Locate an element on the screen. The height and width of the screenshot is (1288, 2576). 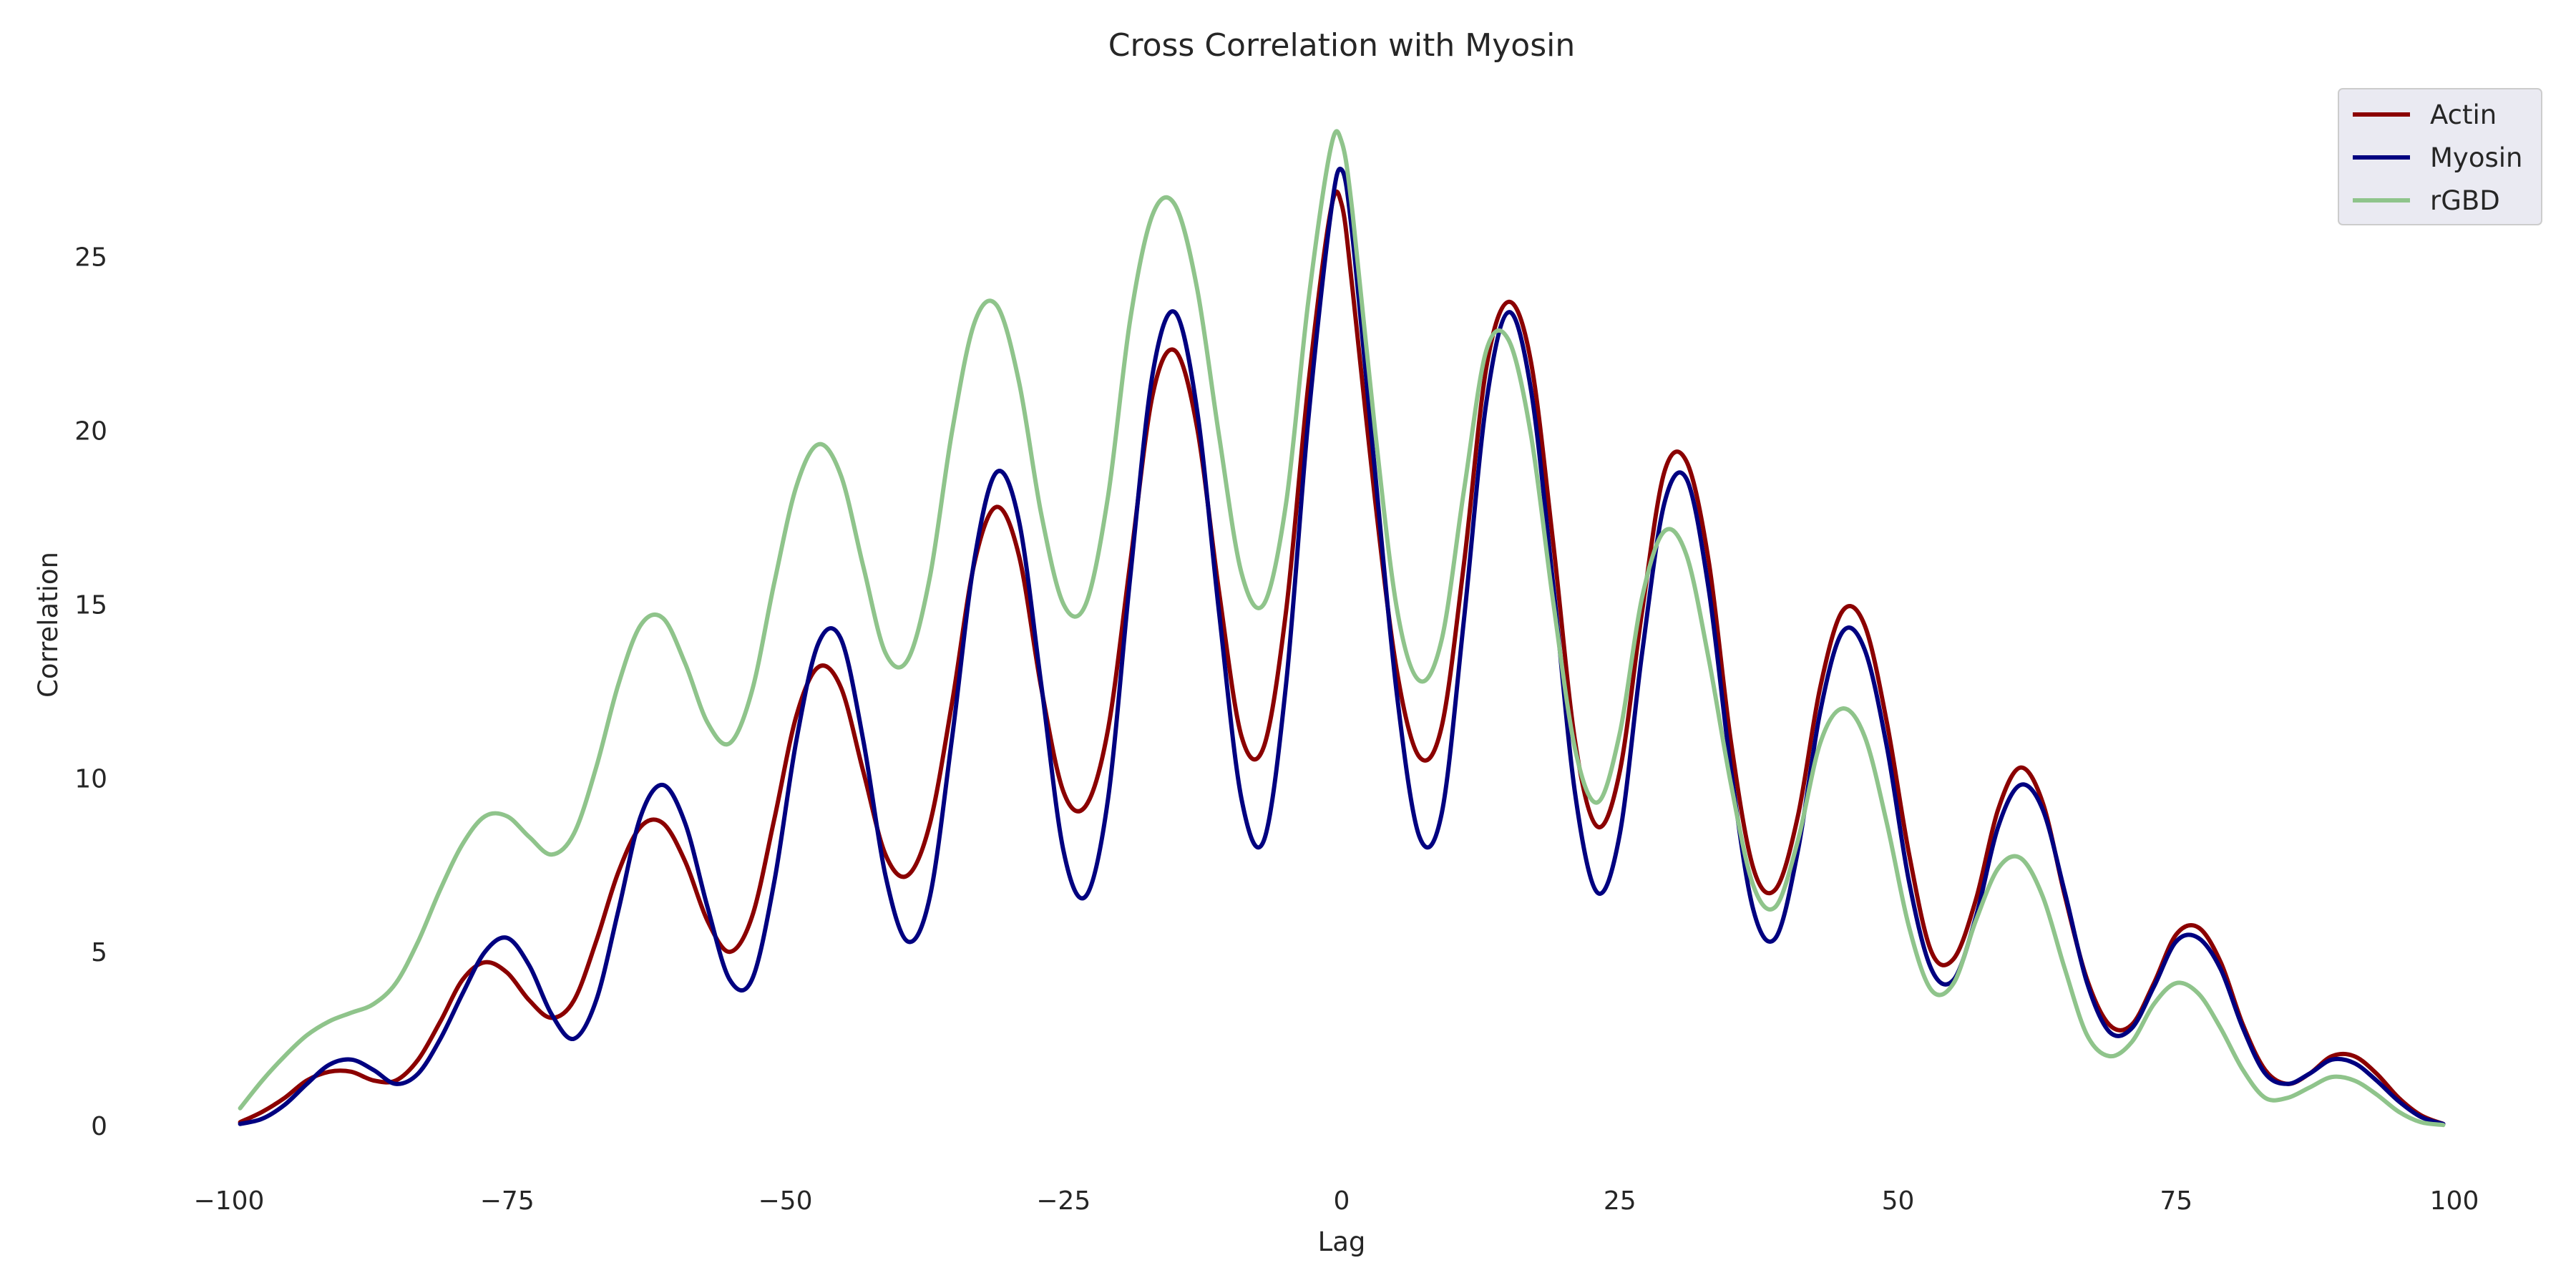
x-tick-label: 100 is located at coordinates (2454, 1201).